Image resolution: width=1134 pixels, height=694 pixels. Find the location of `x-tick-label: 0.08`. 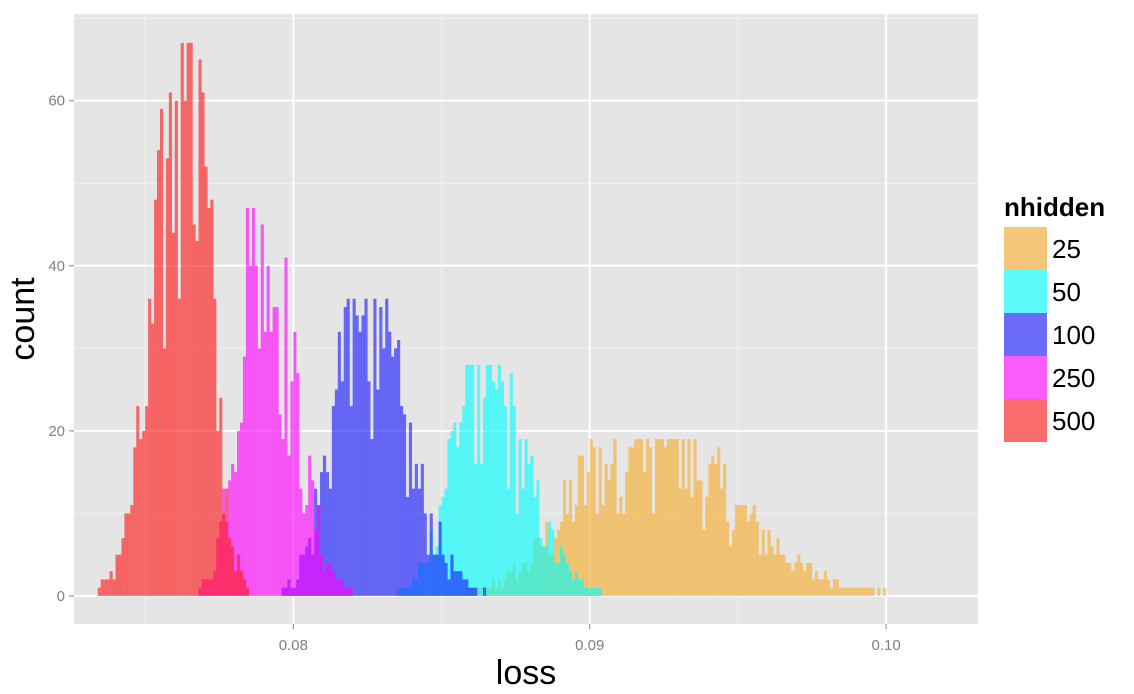

x-tick-label: 0.08 is located at coordinates (293, 645).